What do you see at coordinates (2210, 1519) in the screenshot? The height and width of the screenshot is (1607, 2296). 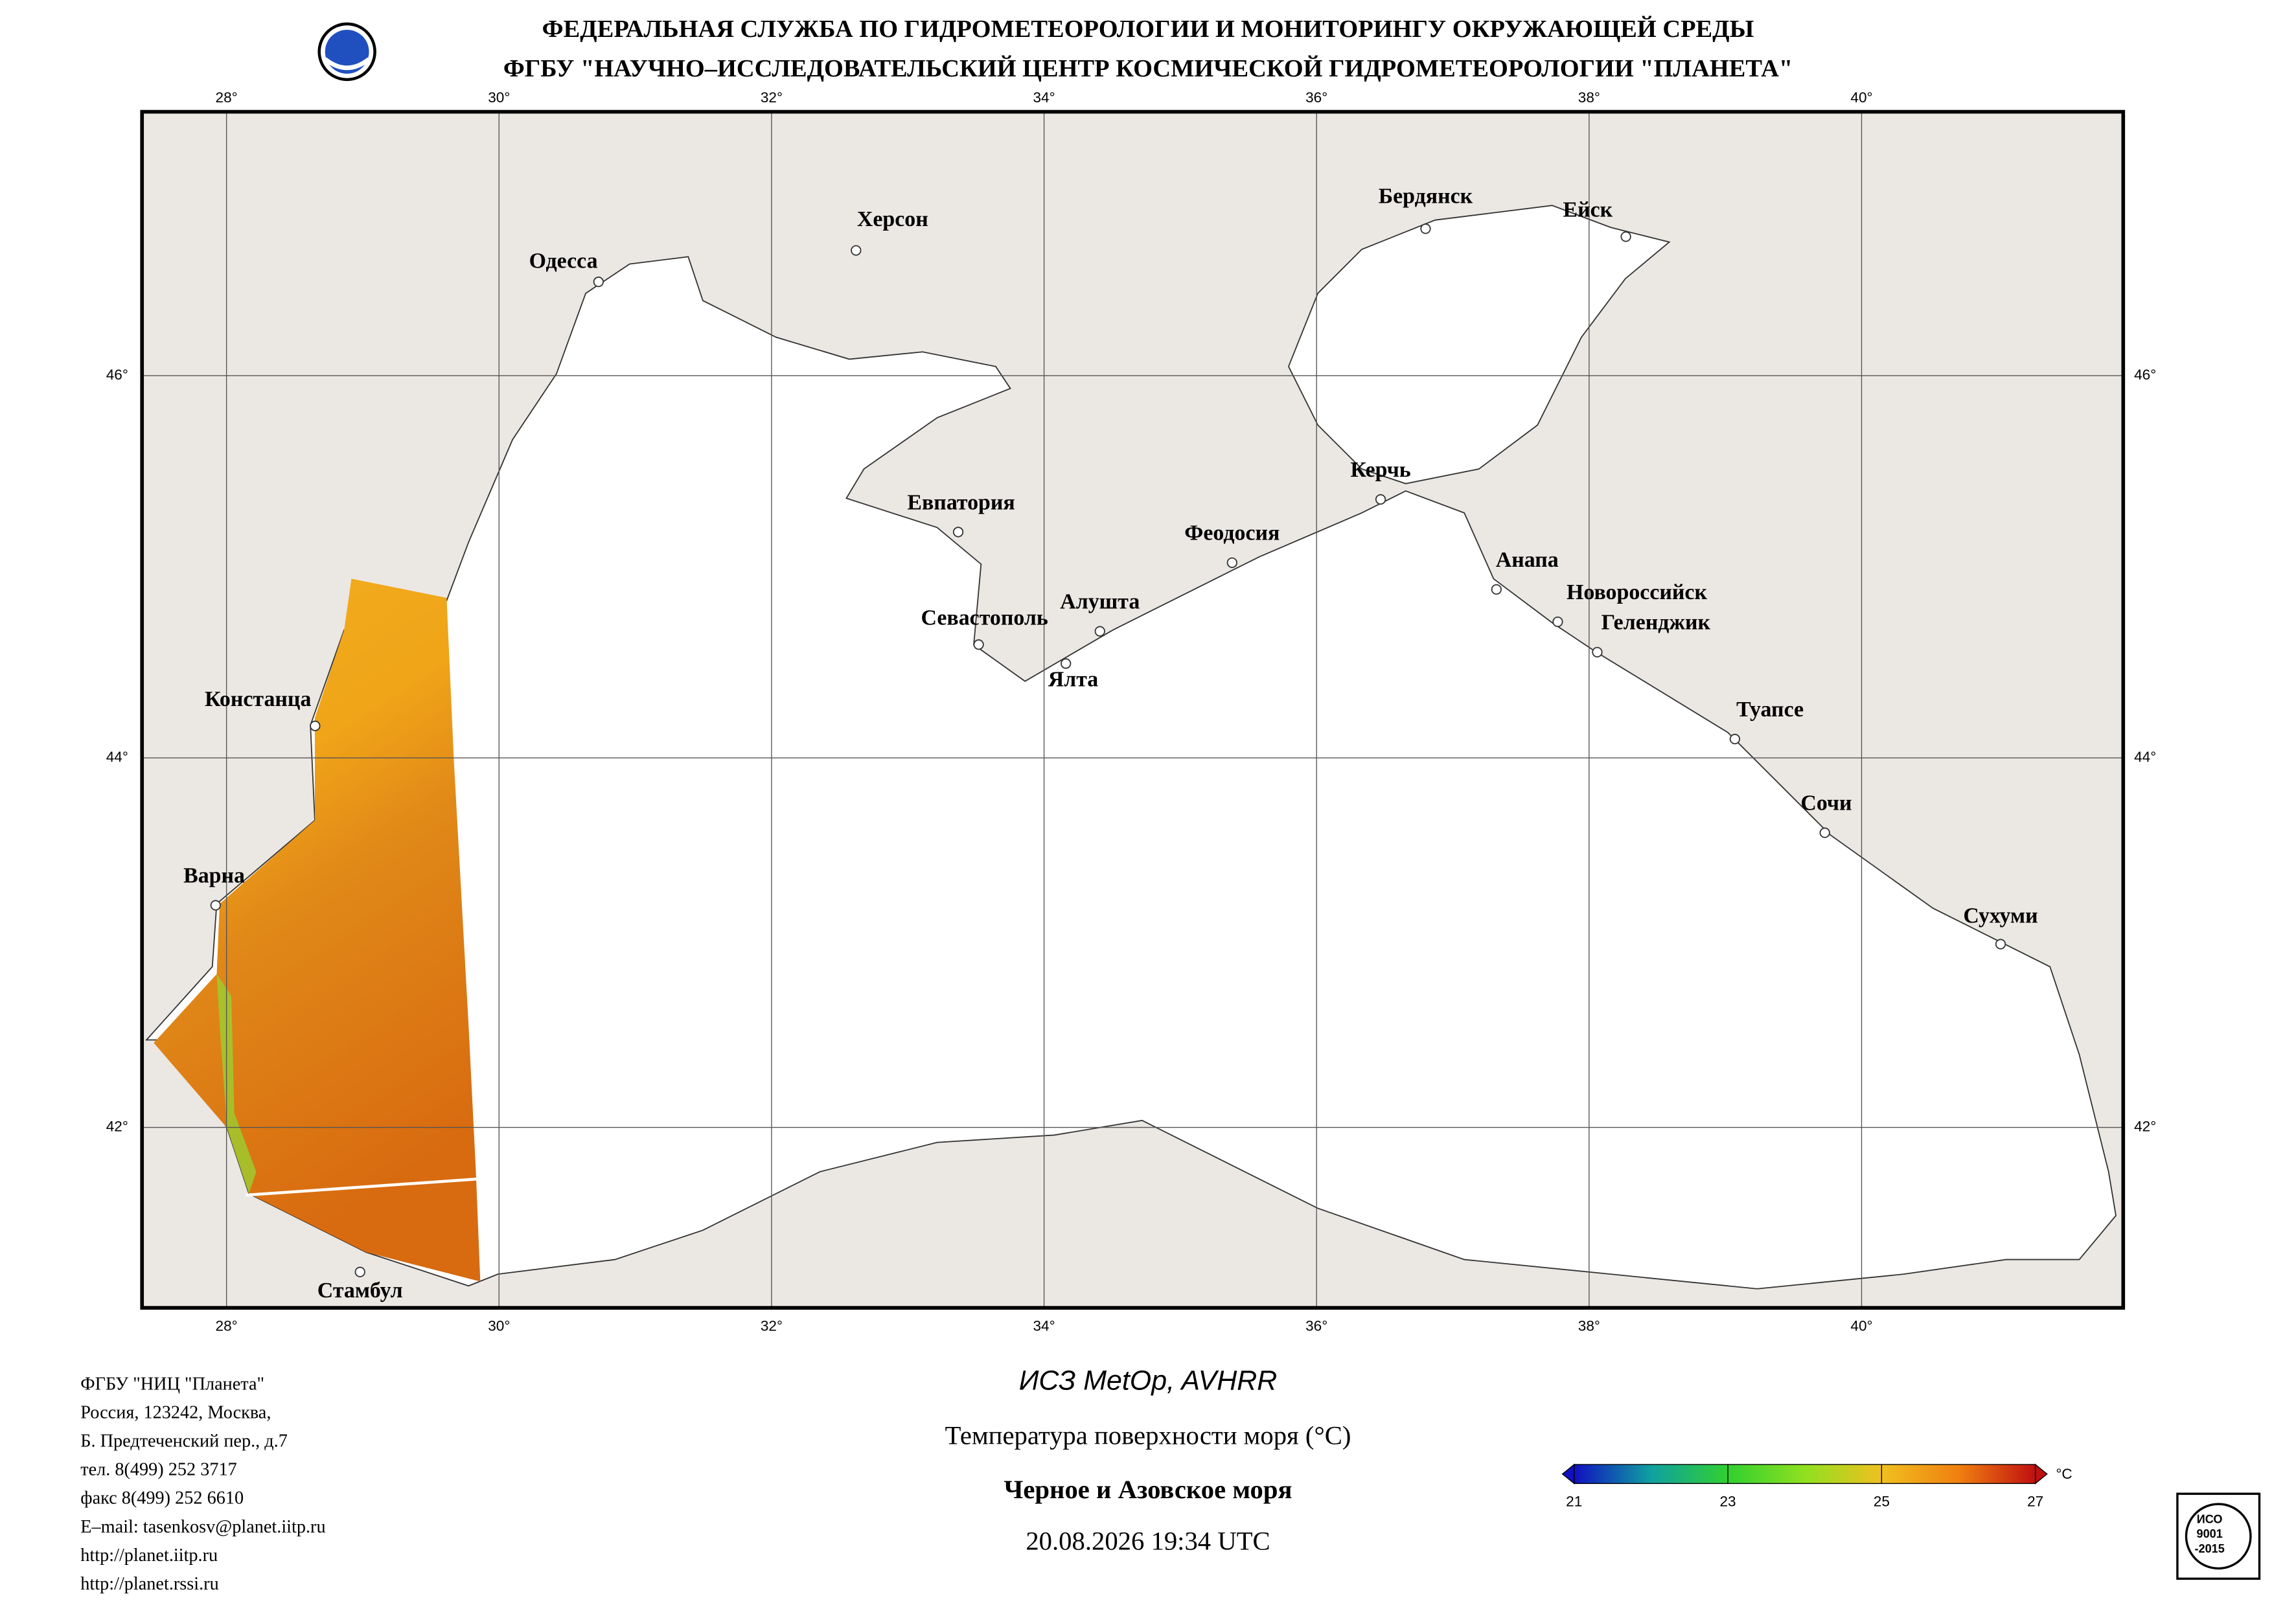 I see `stamp-line1: ИСО` at bounding box center [2210, 1519].